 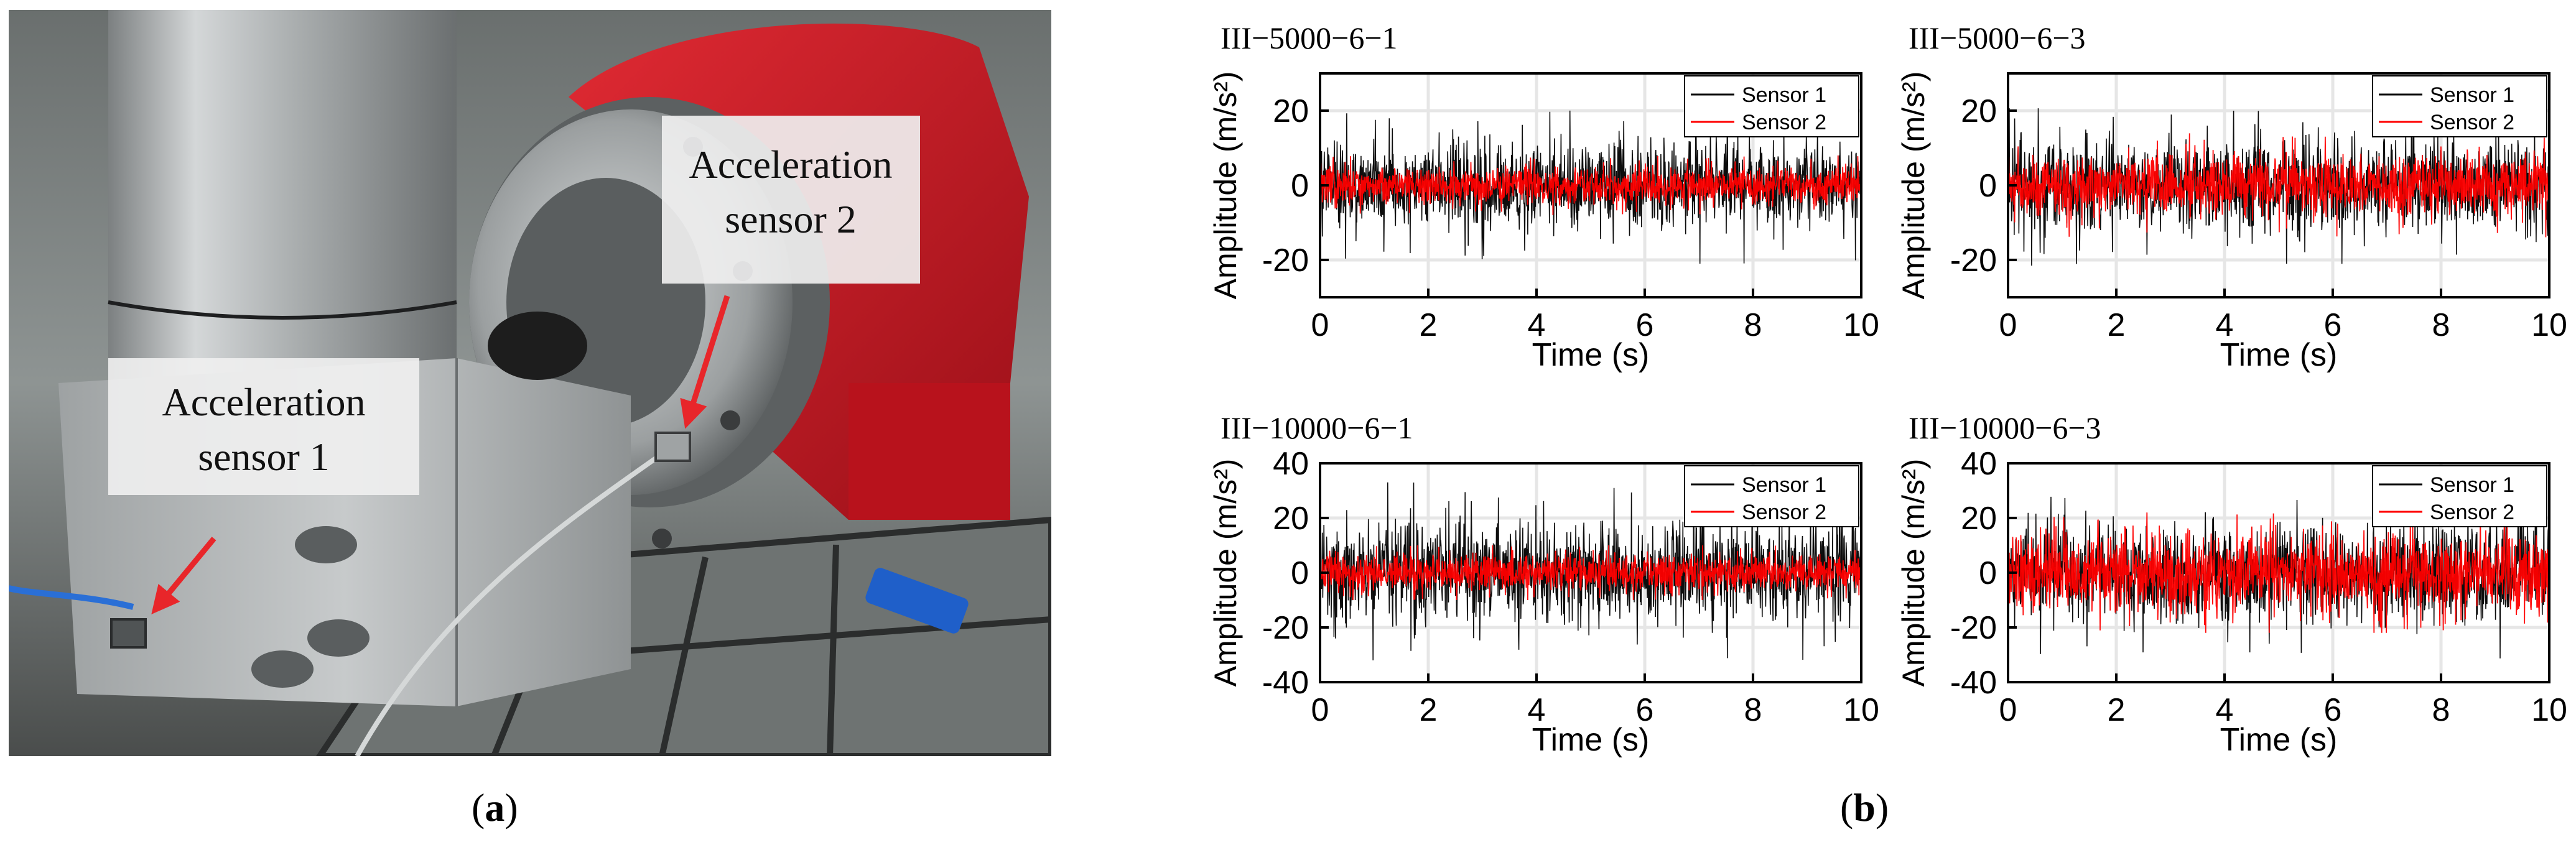 What do you see at coordinates (511, 807) in the screenshot?
I see `panel-a-label-close: )` at bounding box center [511, 807].